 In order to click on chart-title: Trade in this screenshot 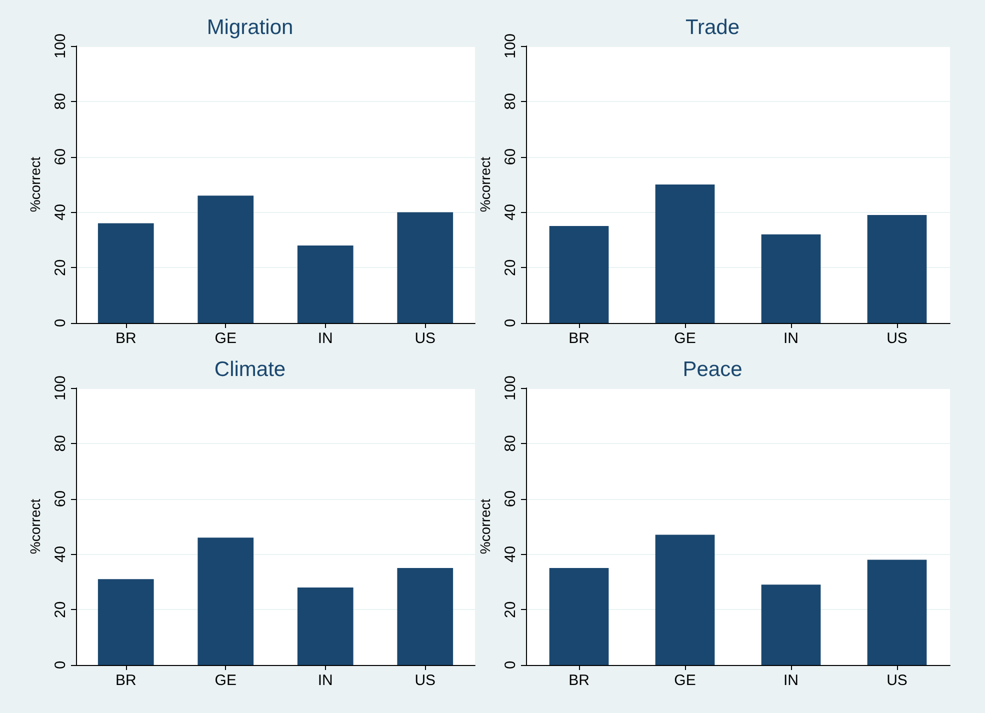, I will do `click(712, 27)`.